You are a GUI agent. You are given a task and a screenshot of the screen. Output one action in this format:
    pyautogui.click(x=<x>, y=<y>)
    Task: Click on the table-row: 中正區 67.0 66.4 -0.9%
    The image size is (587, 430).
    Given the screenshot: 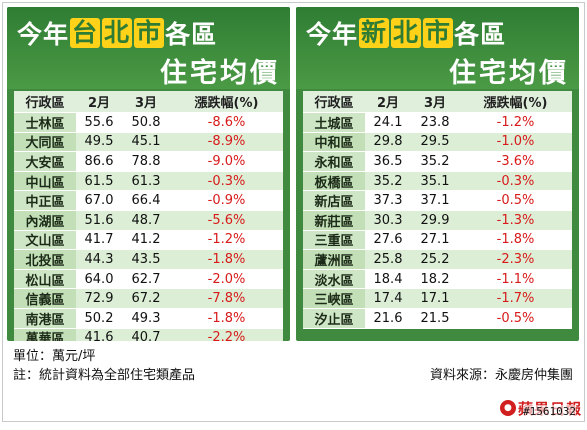 What is the action you would take?
    pyautogui.click(x=148, y=201)
    